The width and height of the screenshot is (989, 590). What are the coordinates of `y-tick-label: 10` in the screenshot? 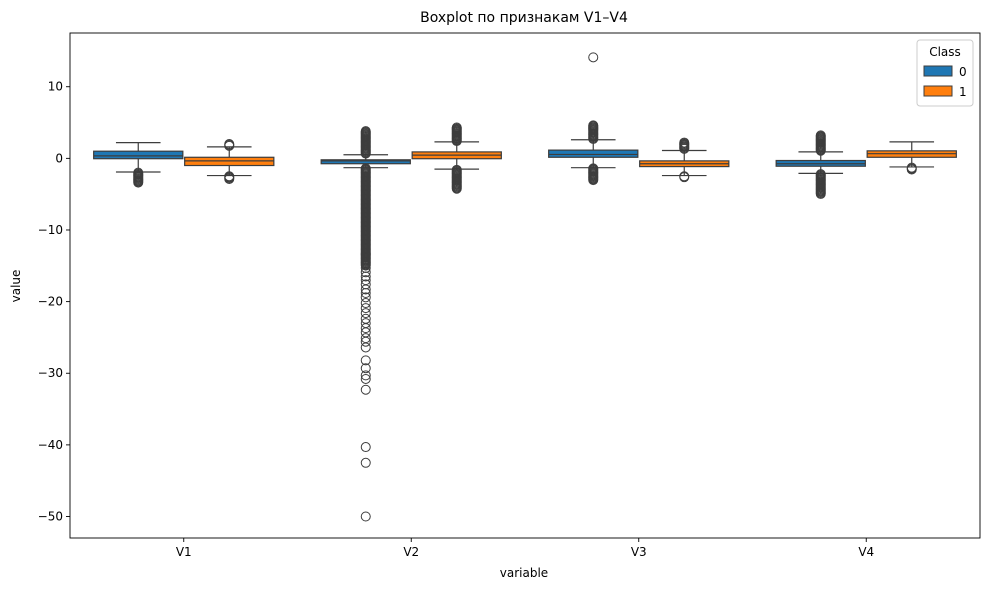 It's located at (55, 87).